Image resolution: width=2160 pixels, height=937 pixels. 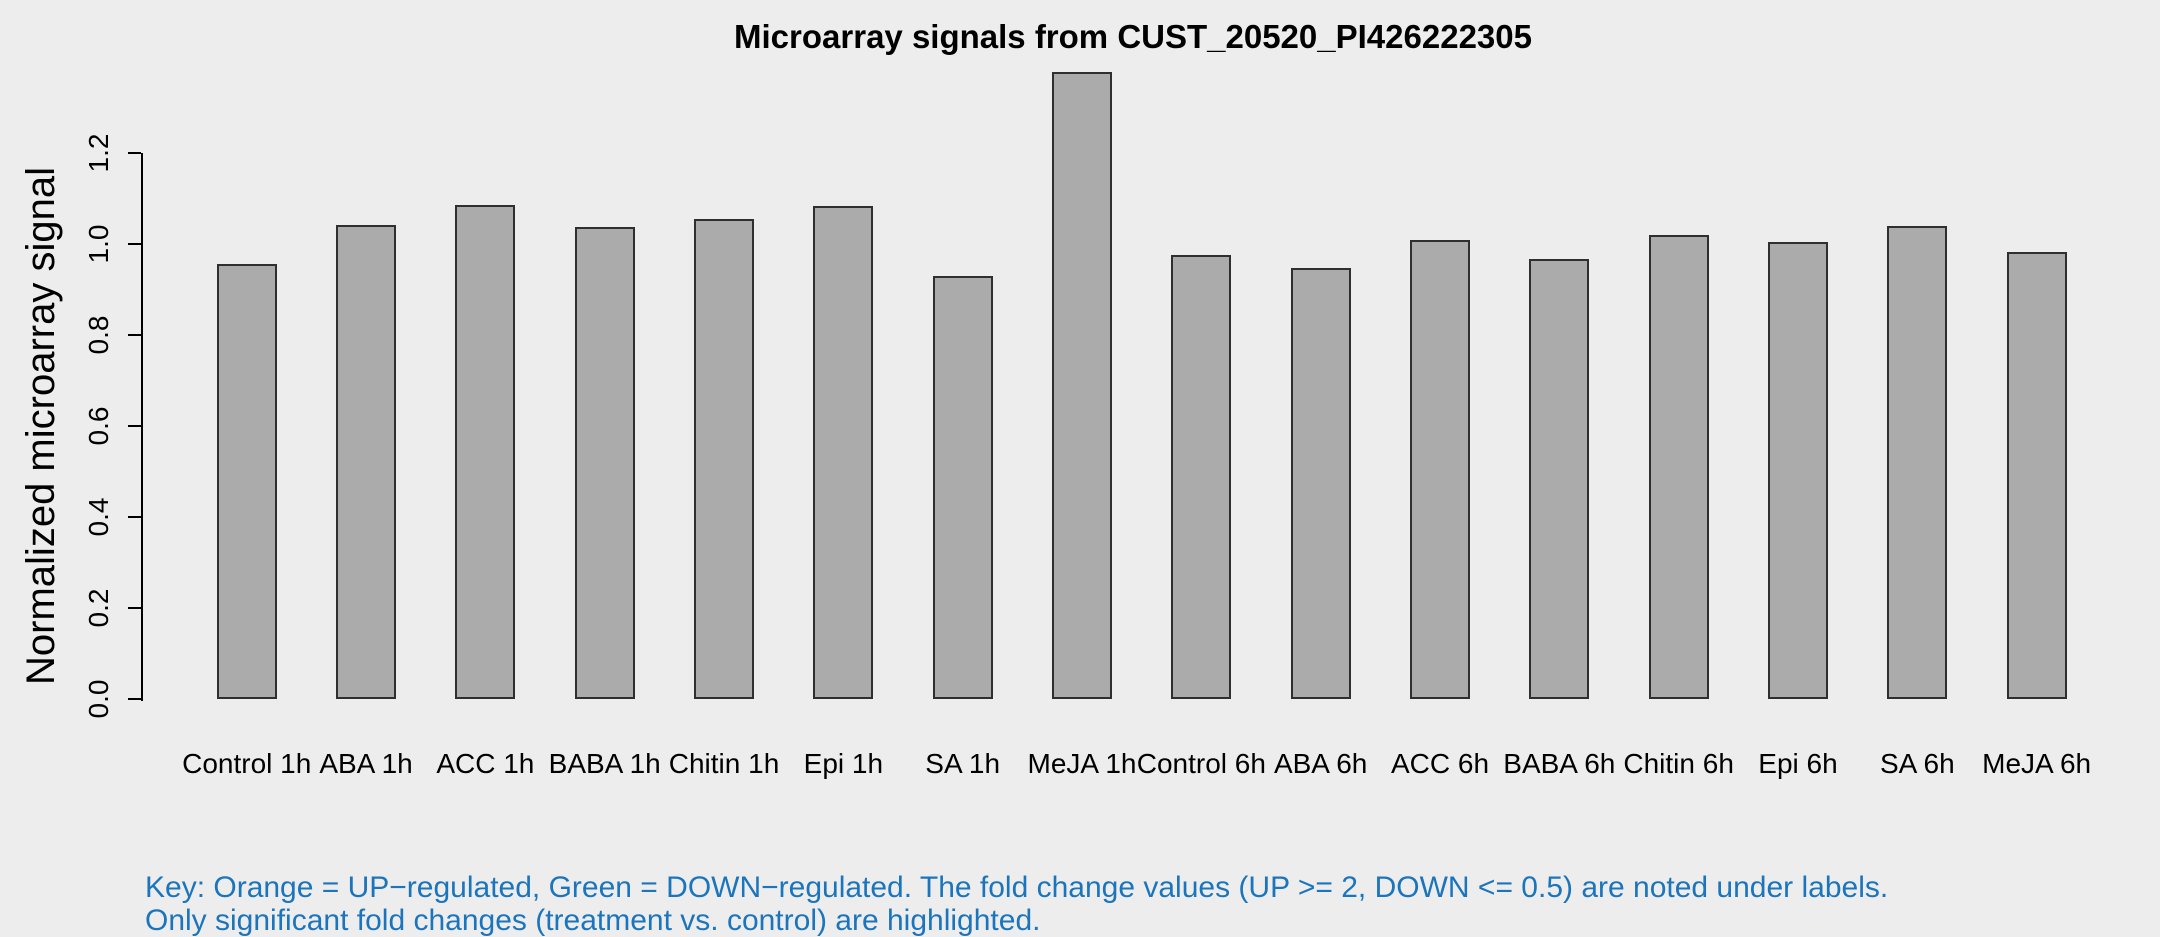 I want to click on bar-chitin-1h, so click(x=724, y=458).